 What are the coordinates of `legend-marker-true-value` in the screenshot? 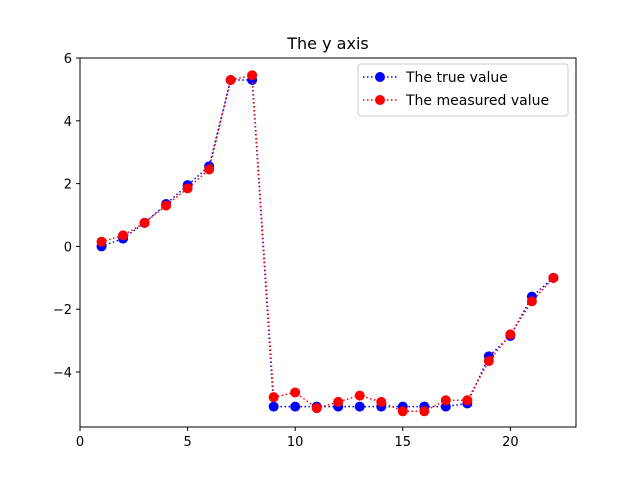 It's located at (380, 77).